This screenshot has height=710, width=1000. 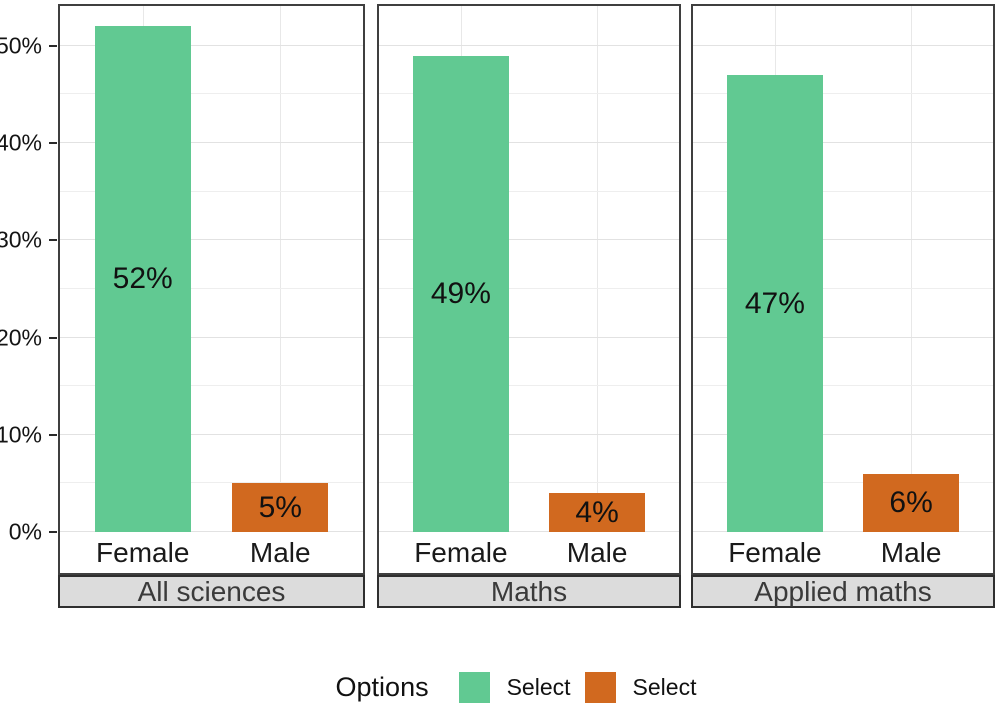 I want to click on bar-value-label: 52%, so click(x=142, y=279).